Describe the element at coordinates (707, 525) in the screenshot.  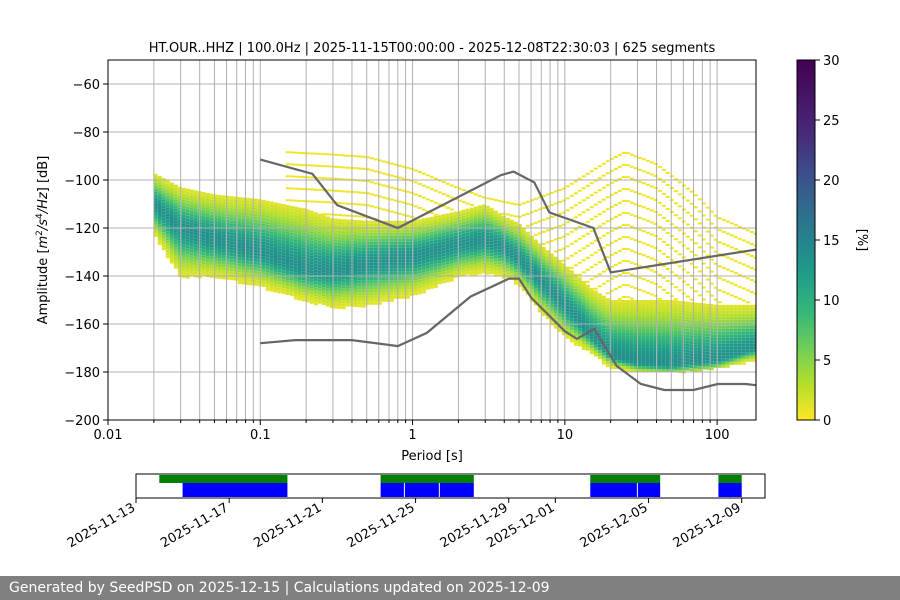
I see `timeline-tick-label: 2025-12-09` at that location.